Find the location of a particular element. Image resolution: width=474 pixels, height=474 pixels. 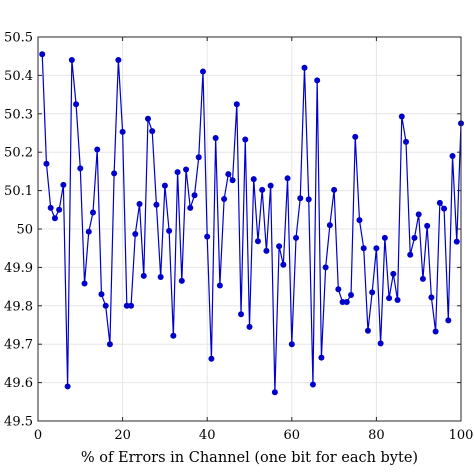

x-tick-label: 0 is located at coordinates (38, 435).